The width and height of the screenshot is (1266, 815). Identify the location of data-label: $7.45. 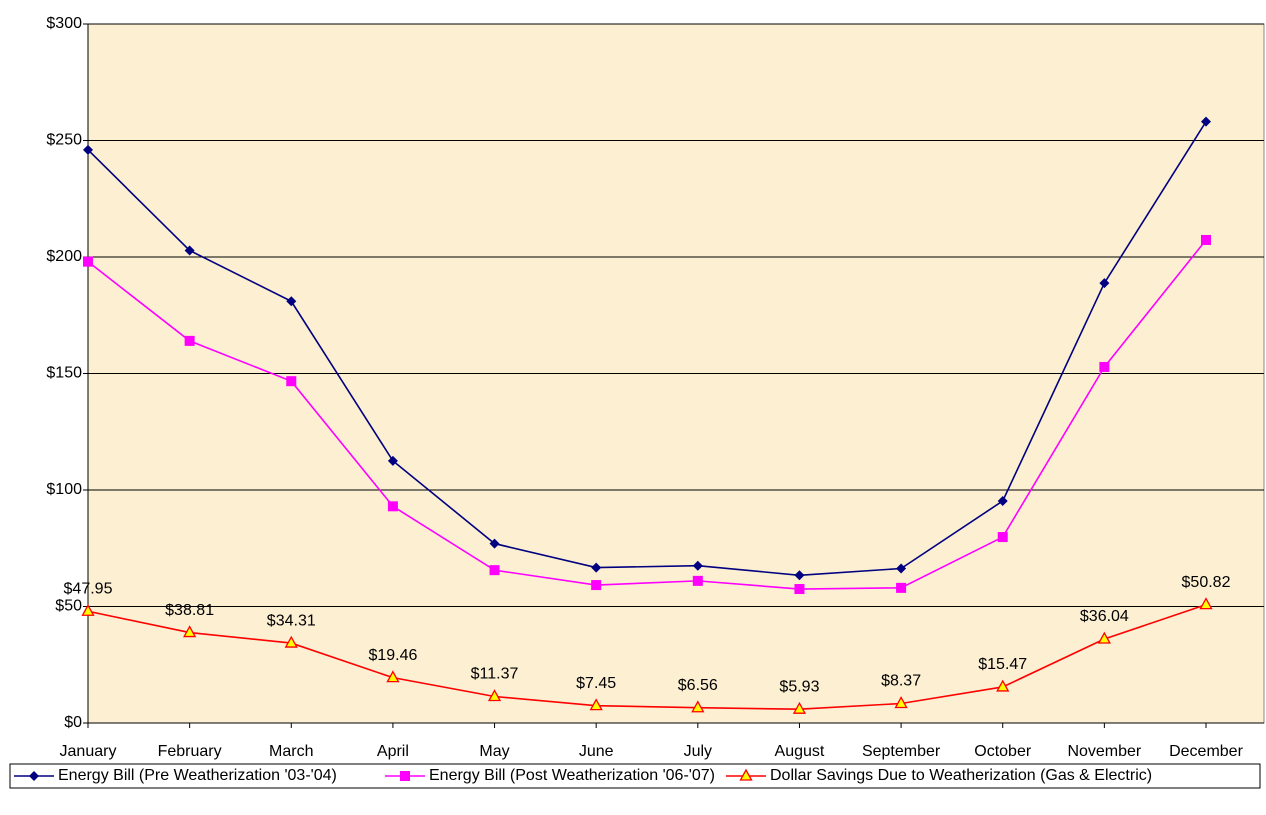
(596, 683).